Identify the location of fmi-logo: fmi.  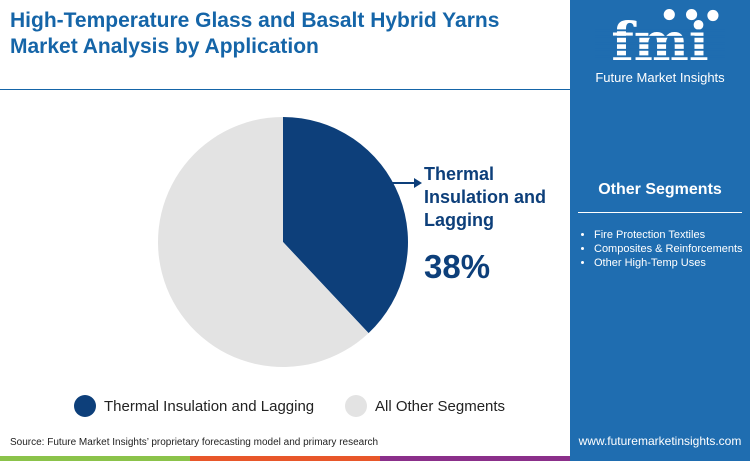
(660, 36).